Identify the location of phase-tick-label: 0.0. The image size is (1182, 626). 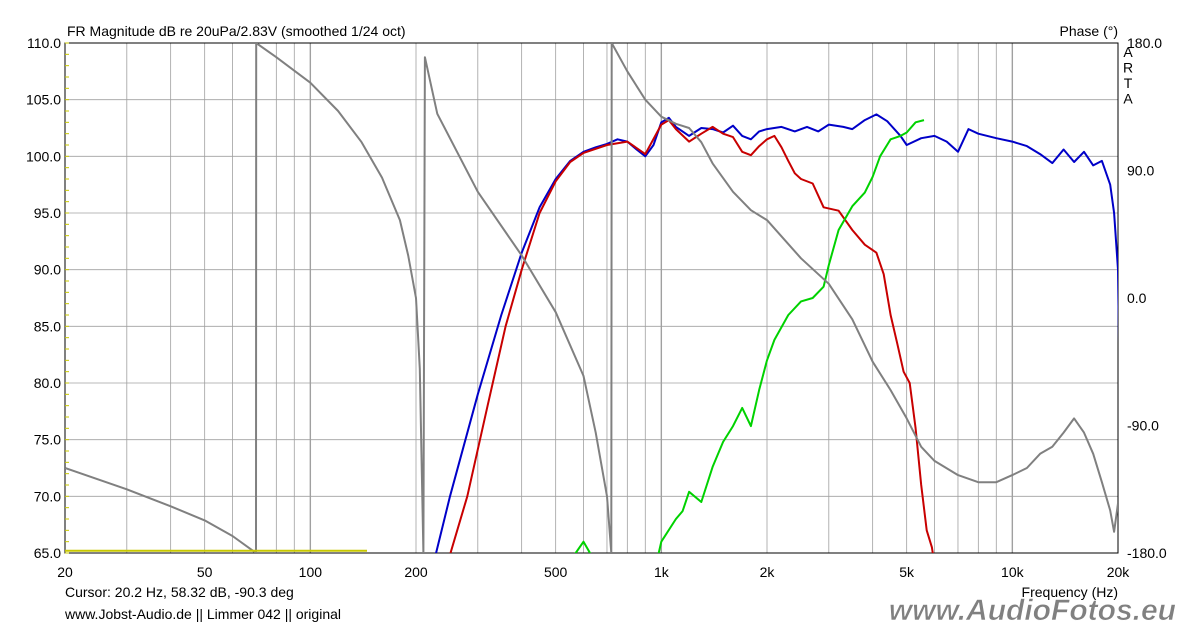
(1137, 298).